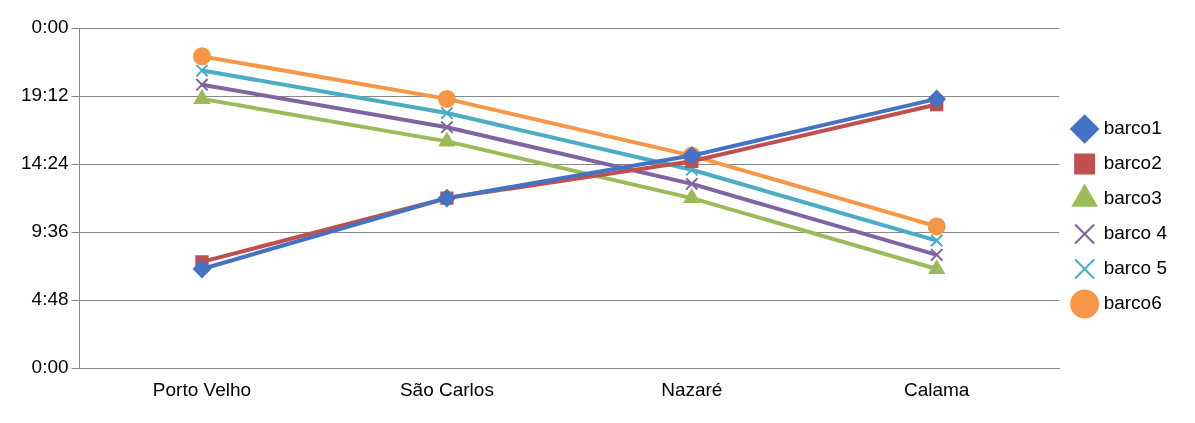  What do you see at coordinates (446, 389) in the screenshot?
I see `x-tick-label: São Carlos` at bounding box center [446, 389].